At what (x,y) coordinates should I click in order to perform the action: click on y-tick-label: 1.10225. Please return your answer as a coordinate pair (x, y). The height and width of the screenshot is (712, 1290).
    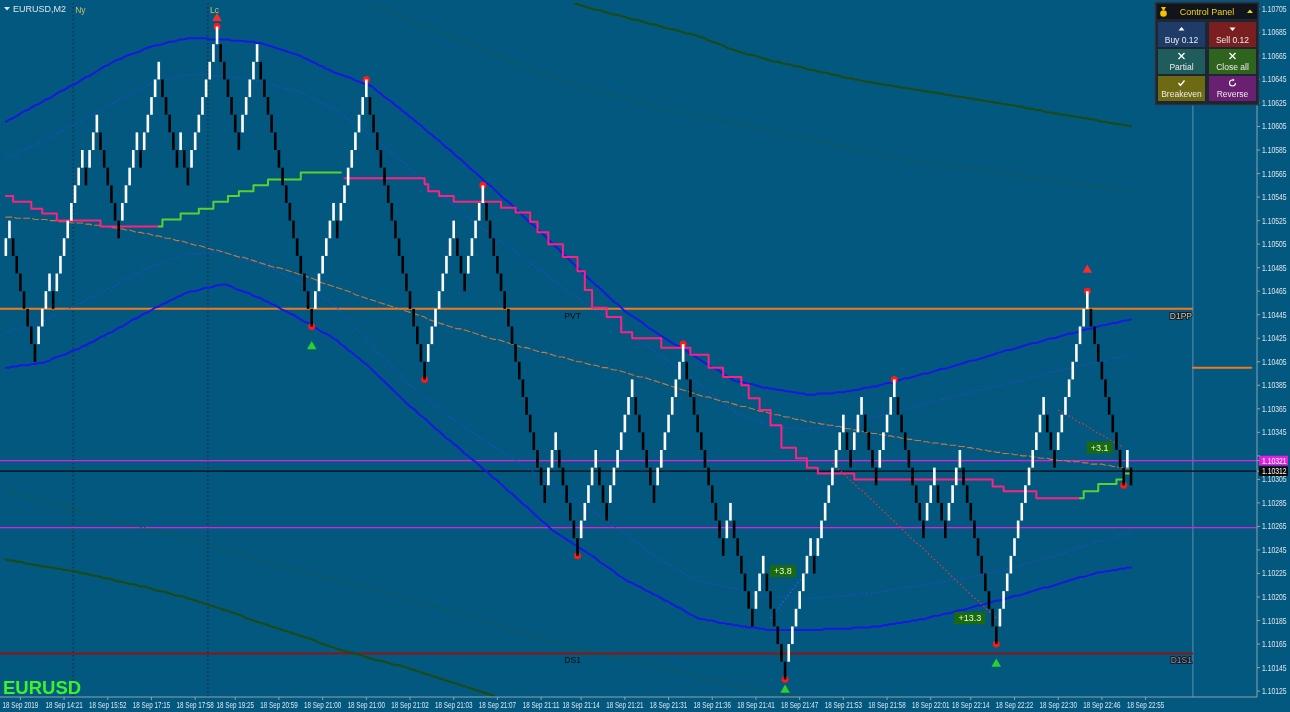
    Looking at the image, I should click on (1274, 573).